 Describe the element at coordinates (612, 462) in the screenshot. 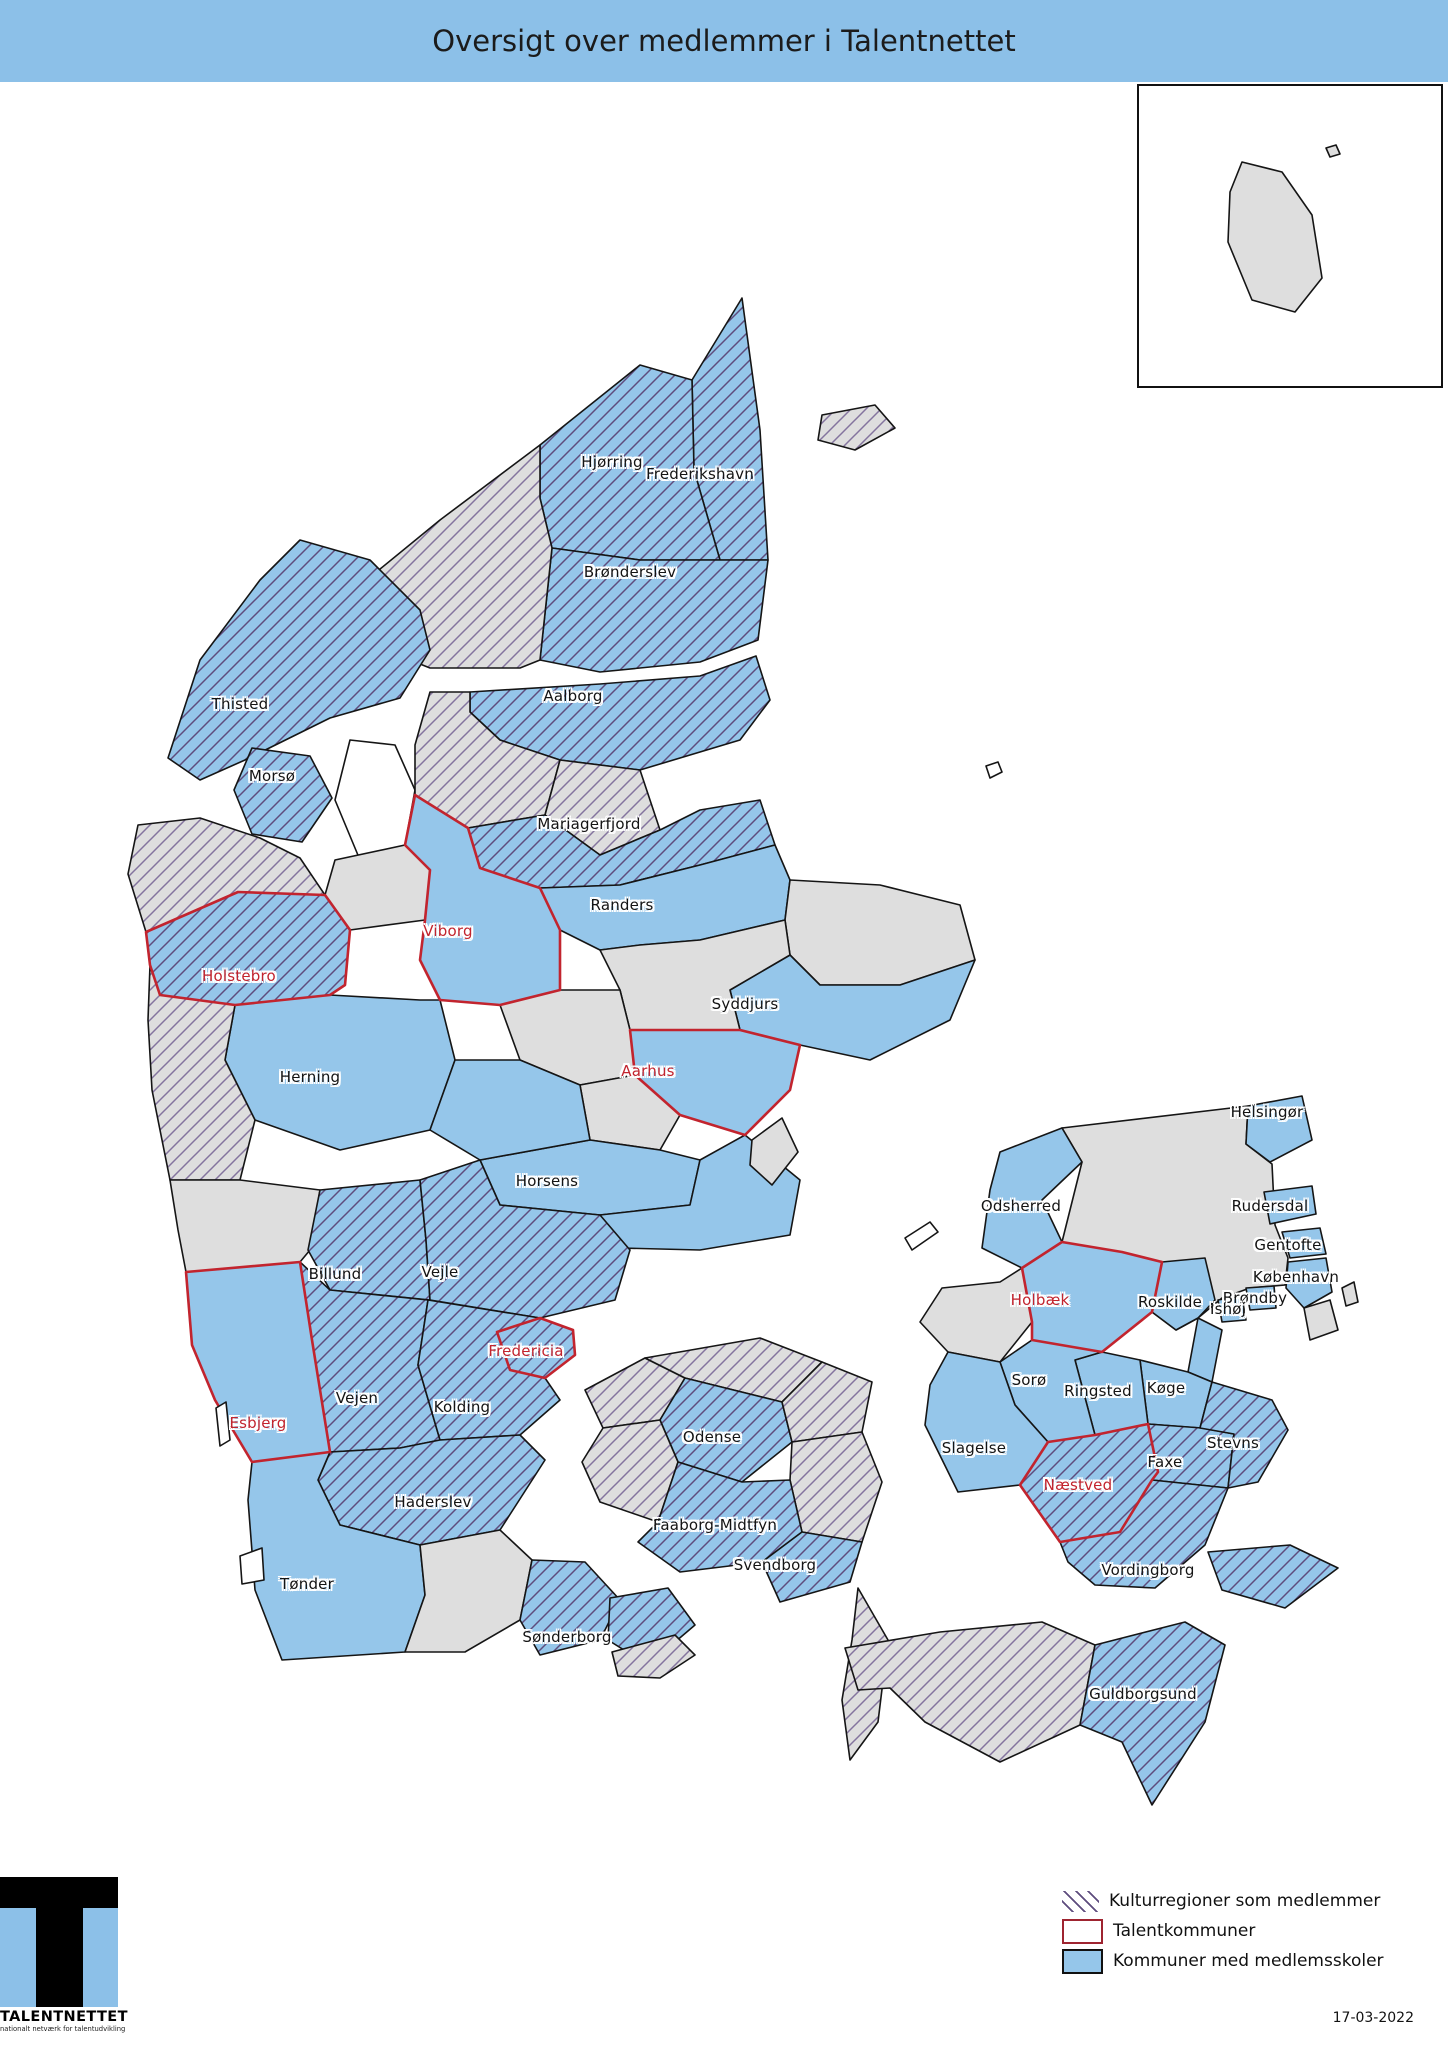

I see `map-label-hjorring: Hjørring` at that location.